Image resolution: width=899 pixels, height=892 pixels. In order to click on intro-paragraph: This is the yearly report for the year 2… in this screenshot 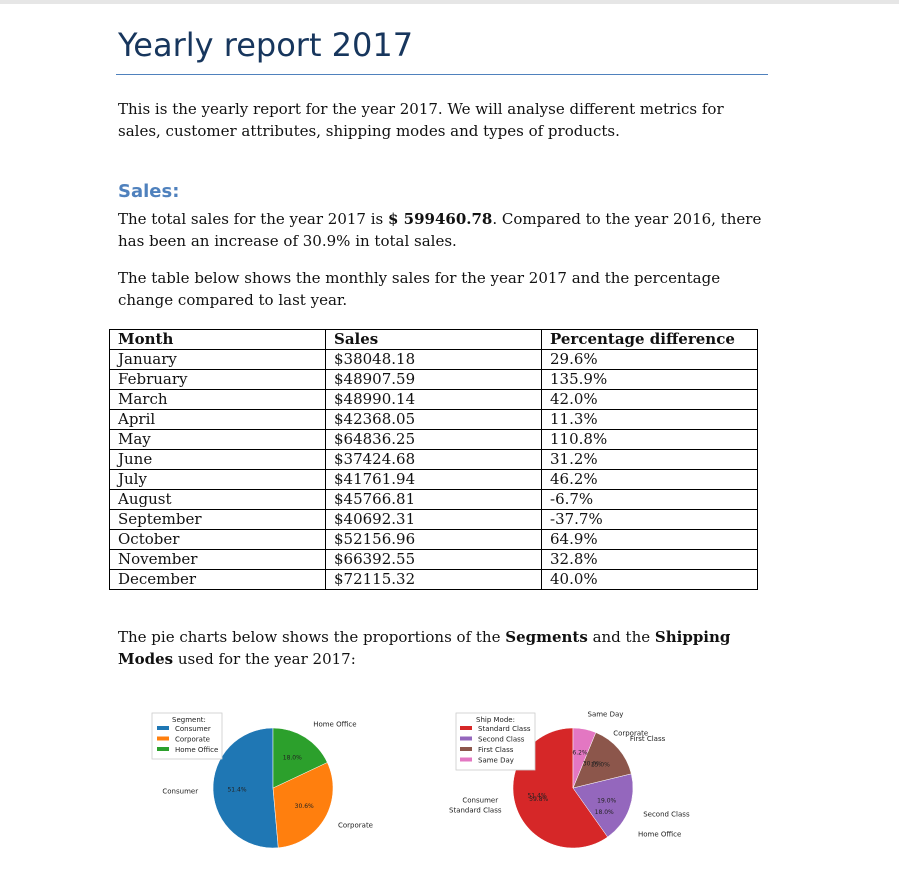, I will do `click(421, 120)`.